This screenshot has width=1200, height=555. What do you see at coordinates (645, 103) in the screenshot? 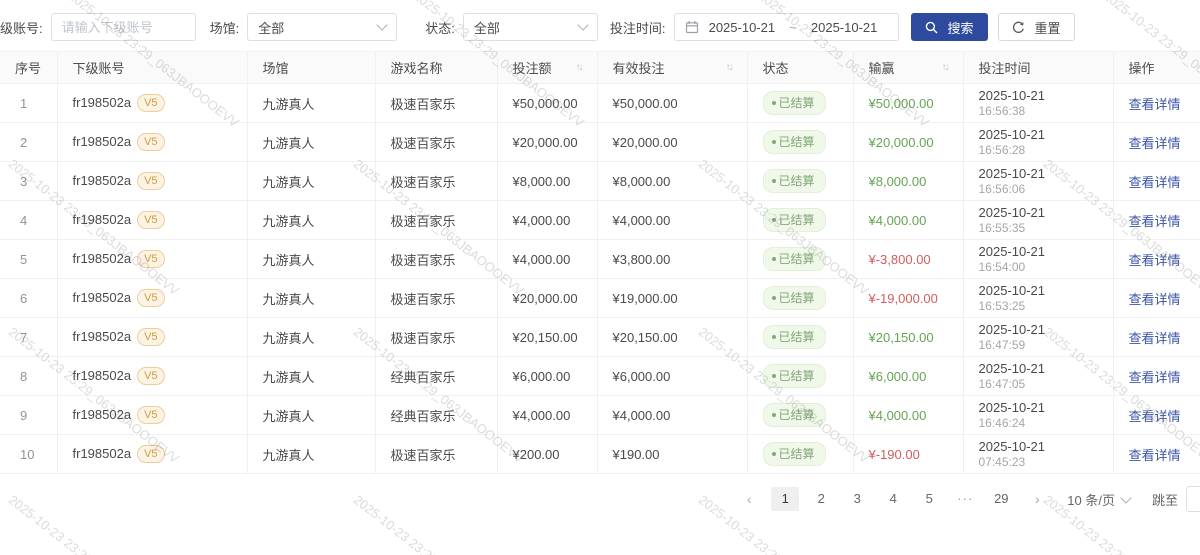
I see `valid-bet-amount: ¥50,000.00` at bounding box center [645, 103].